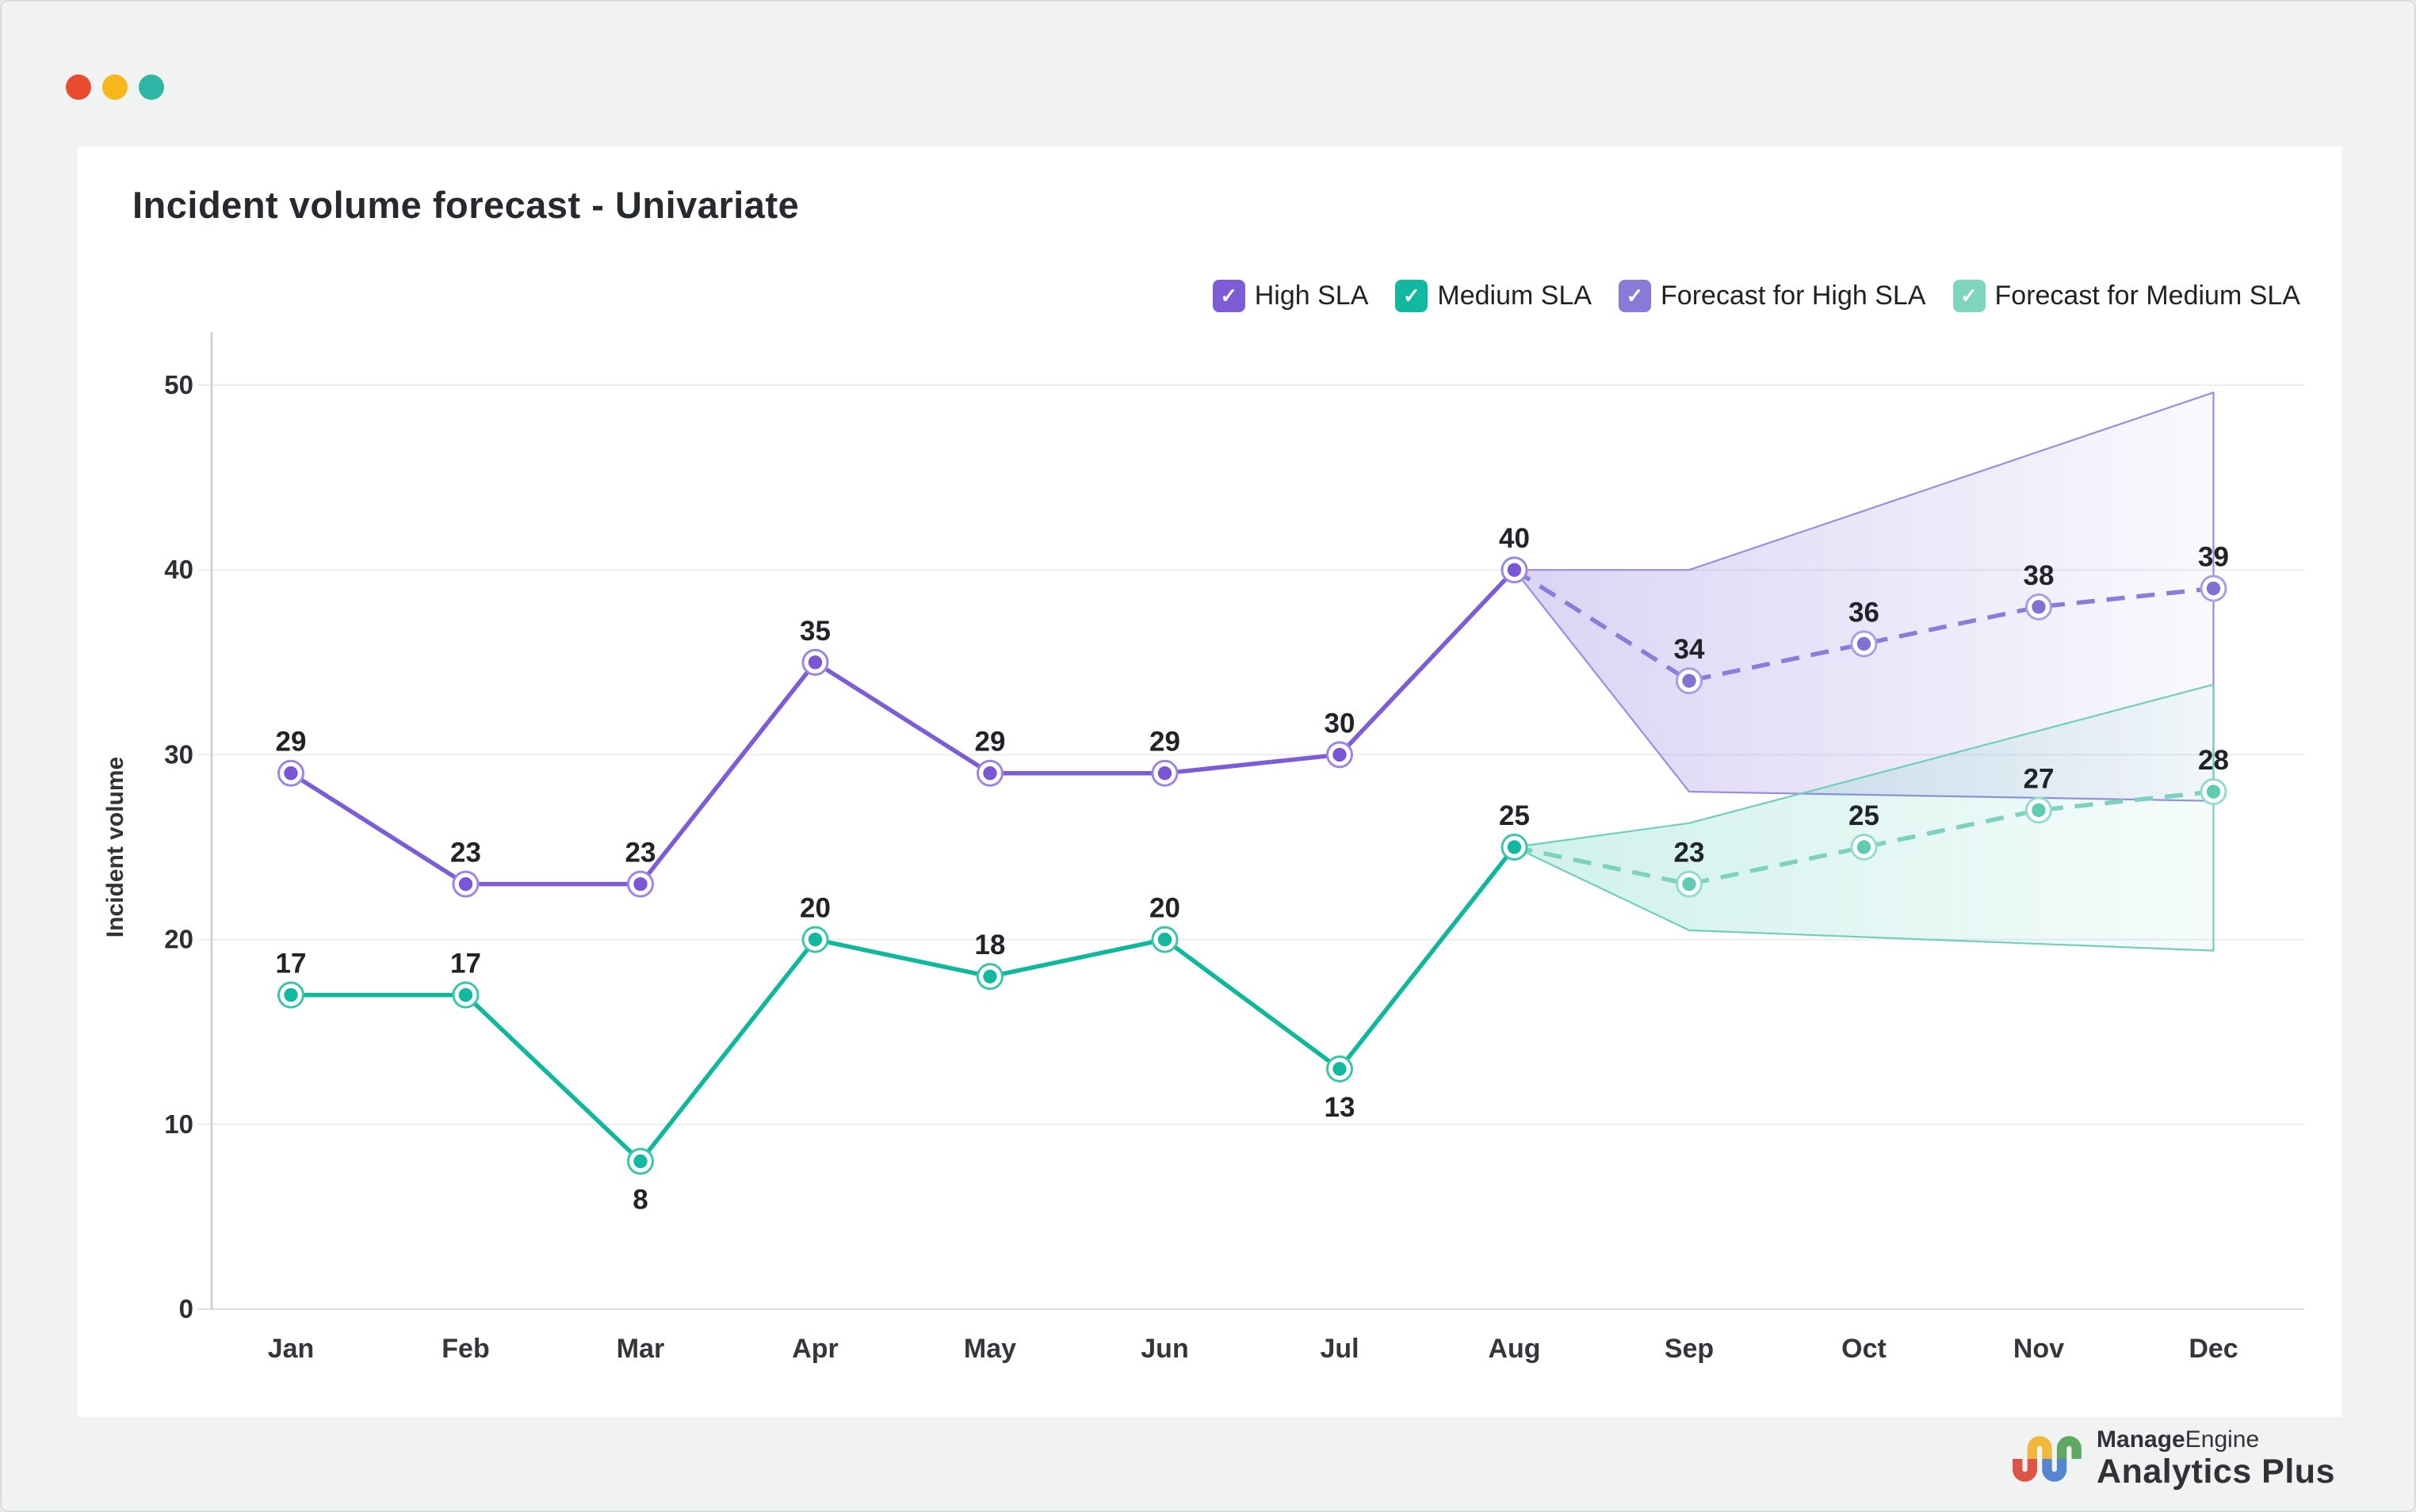 This screenshot has width=2416, height=1512. Describe the element at coordinates (2216, 1471) in the screenshot. I see `brand-analytics-plus: Analytics Plus` at that location.